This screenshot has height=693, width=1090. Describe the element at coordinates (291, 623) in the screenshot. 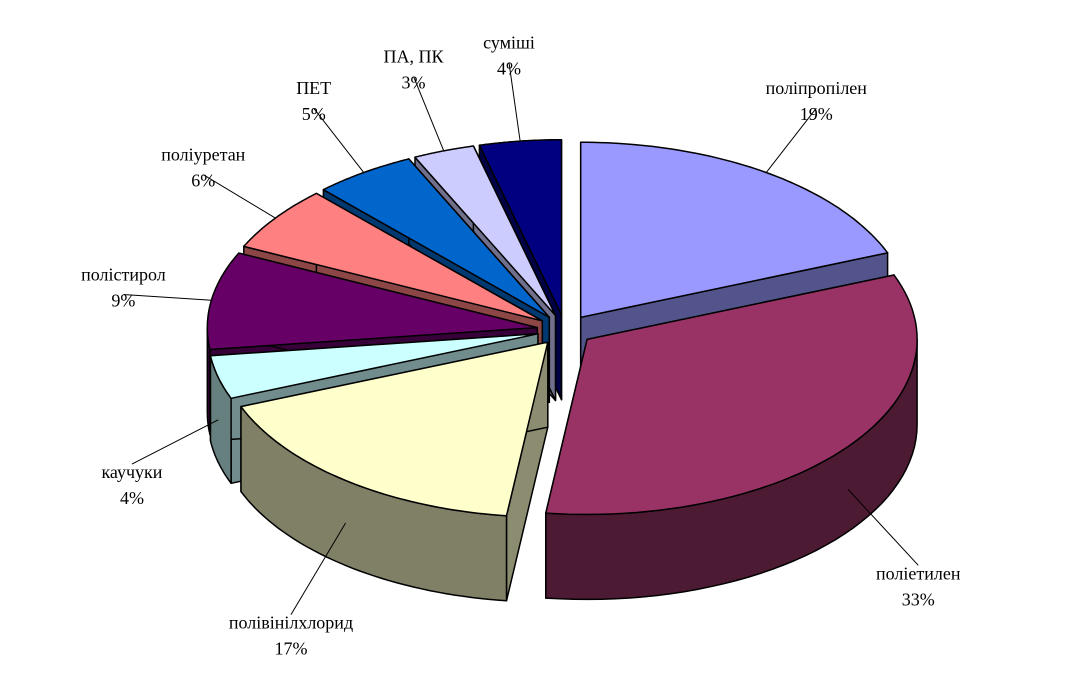

I see `category-label: полівінілхлорид` at that location.